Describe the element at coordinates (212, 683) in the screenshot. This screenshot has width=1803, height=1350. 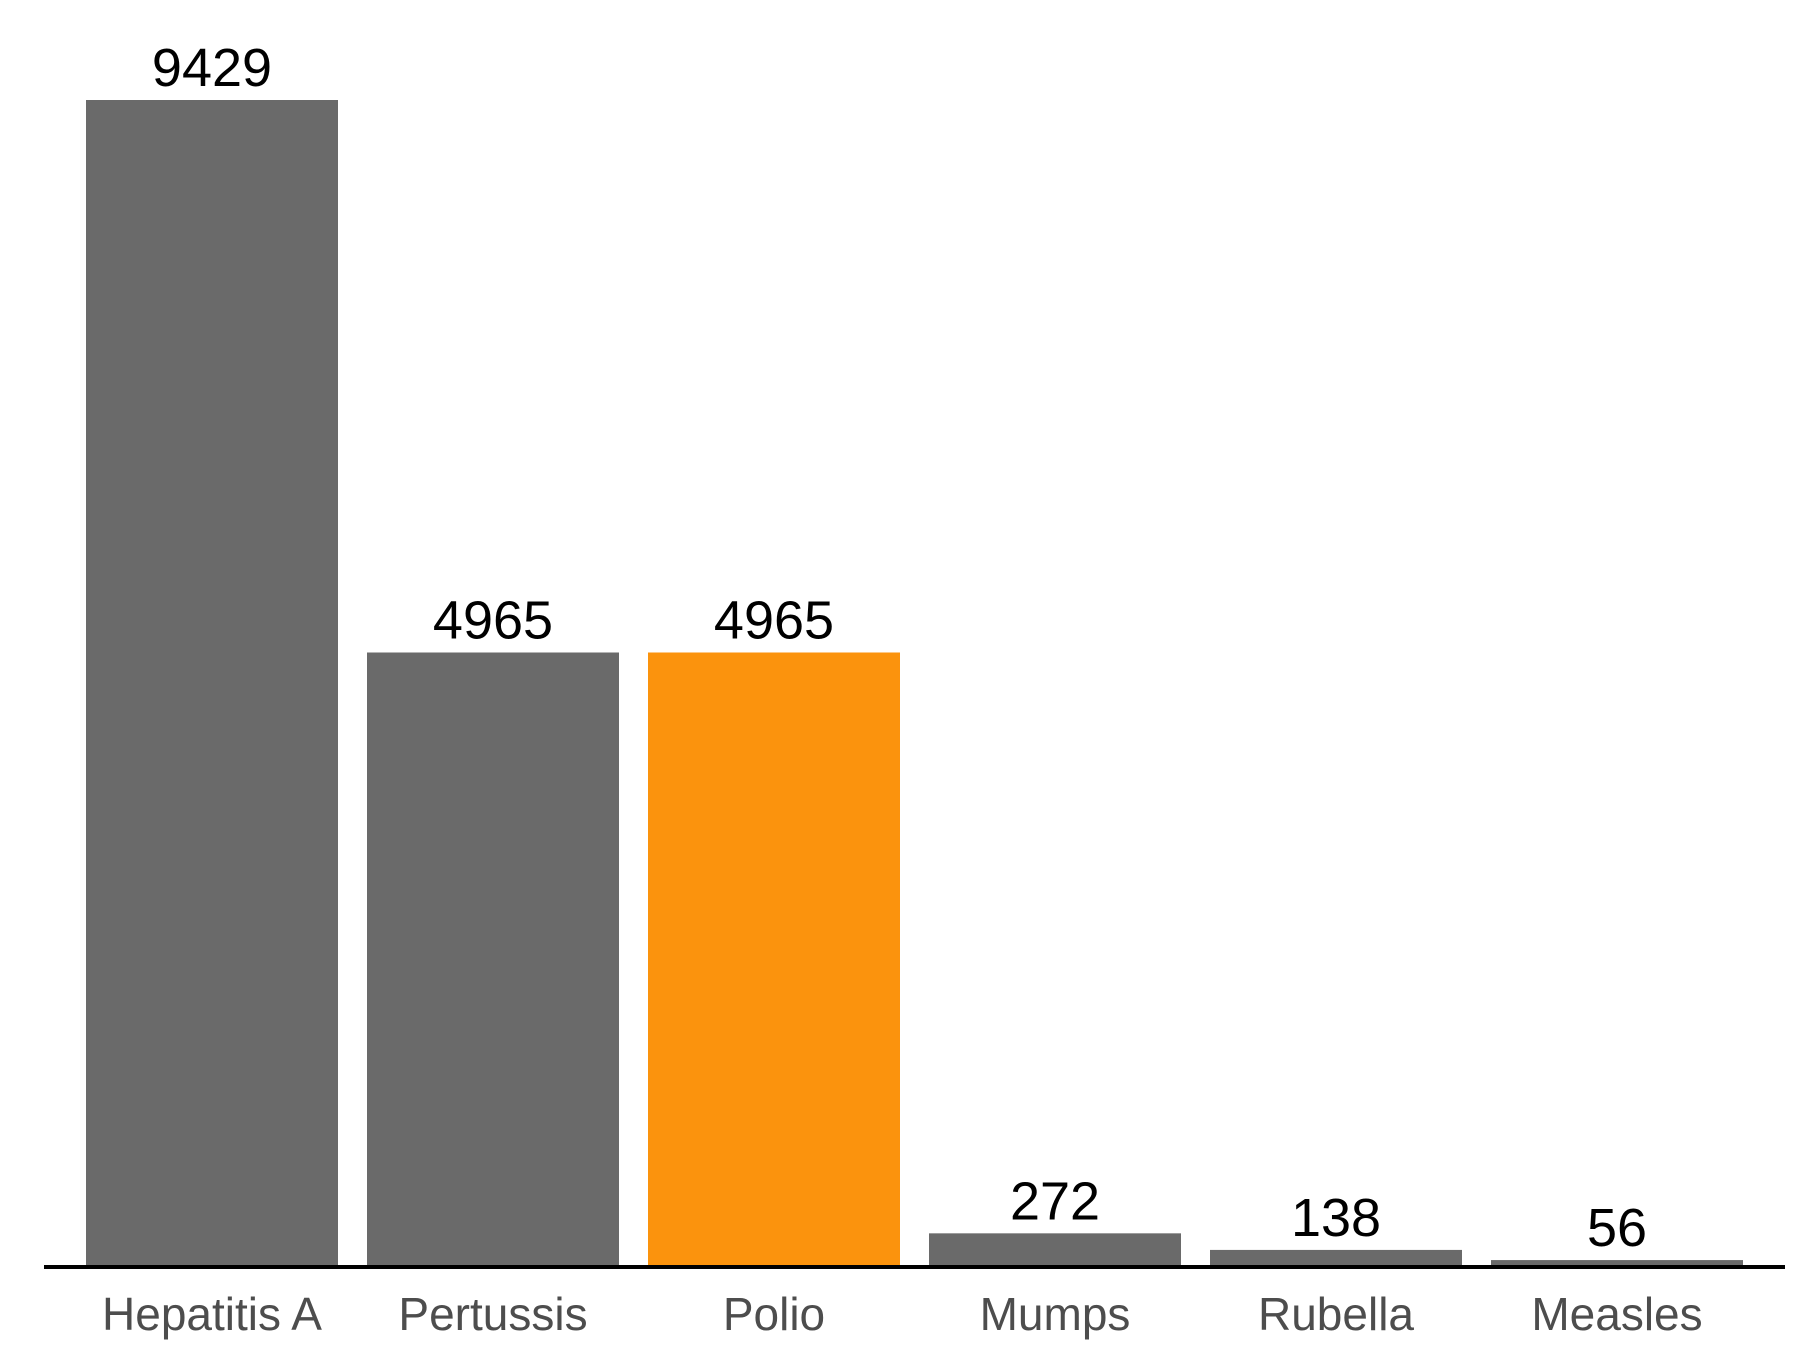
I see `bar-hepatitis-a` at that location.